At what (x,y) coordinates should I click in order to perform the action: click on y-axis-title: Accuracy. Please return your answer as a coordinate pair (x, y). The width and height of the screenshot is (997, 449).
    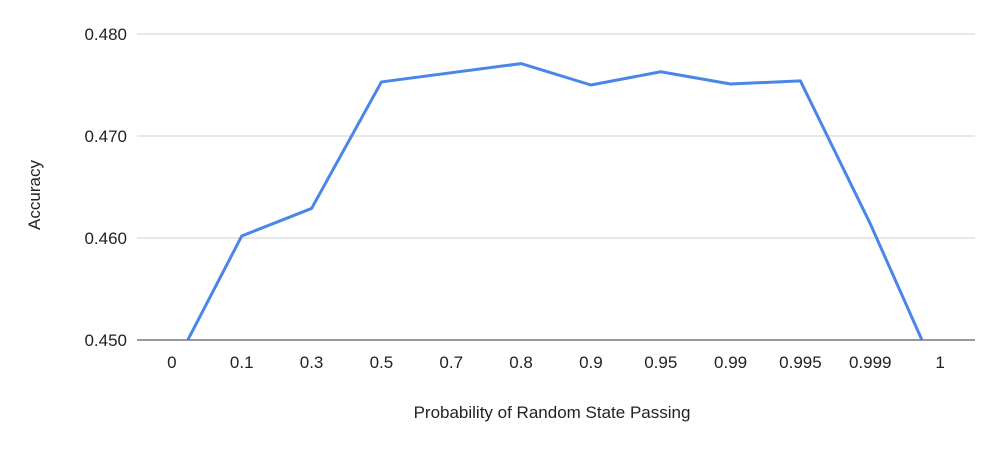
    Looking at the image, I should click on (34, 195).